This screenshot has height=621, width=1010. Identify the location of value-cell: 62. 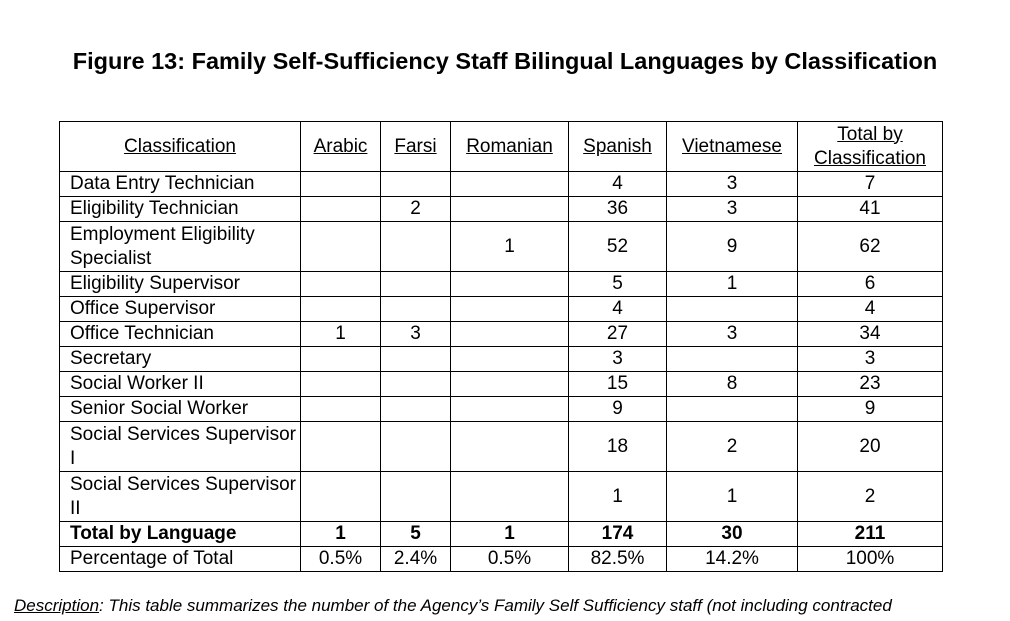
(870, 246).